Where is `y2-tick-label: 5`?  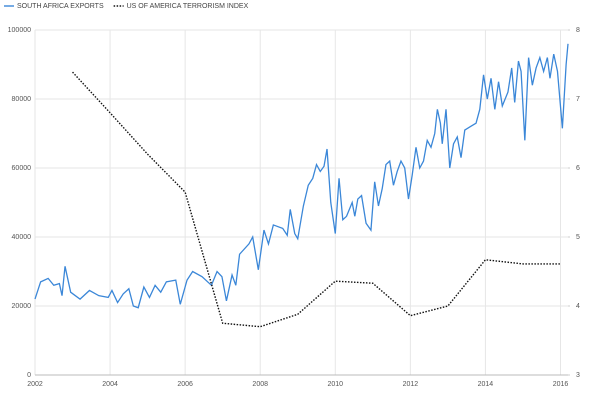 y2-tick-label: 5 is located at coordinates (578, 237).